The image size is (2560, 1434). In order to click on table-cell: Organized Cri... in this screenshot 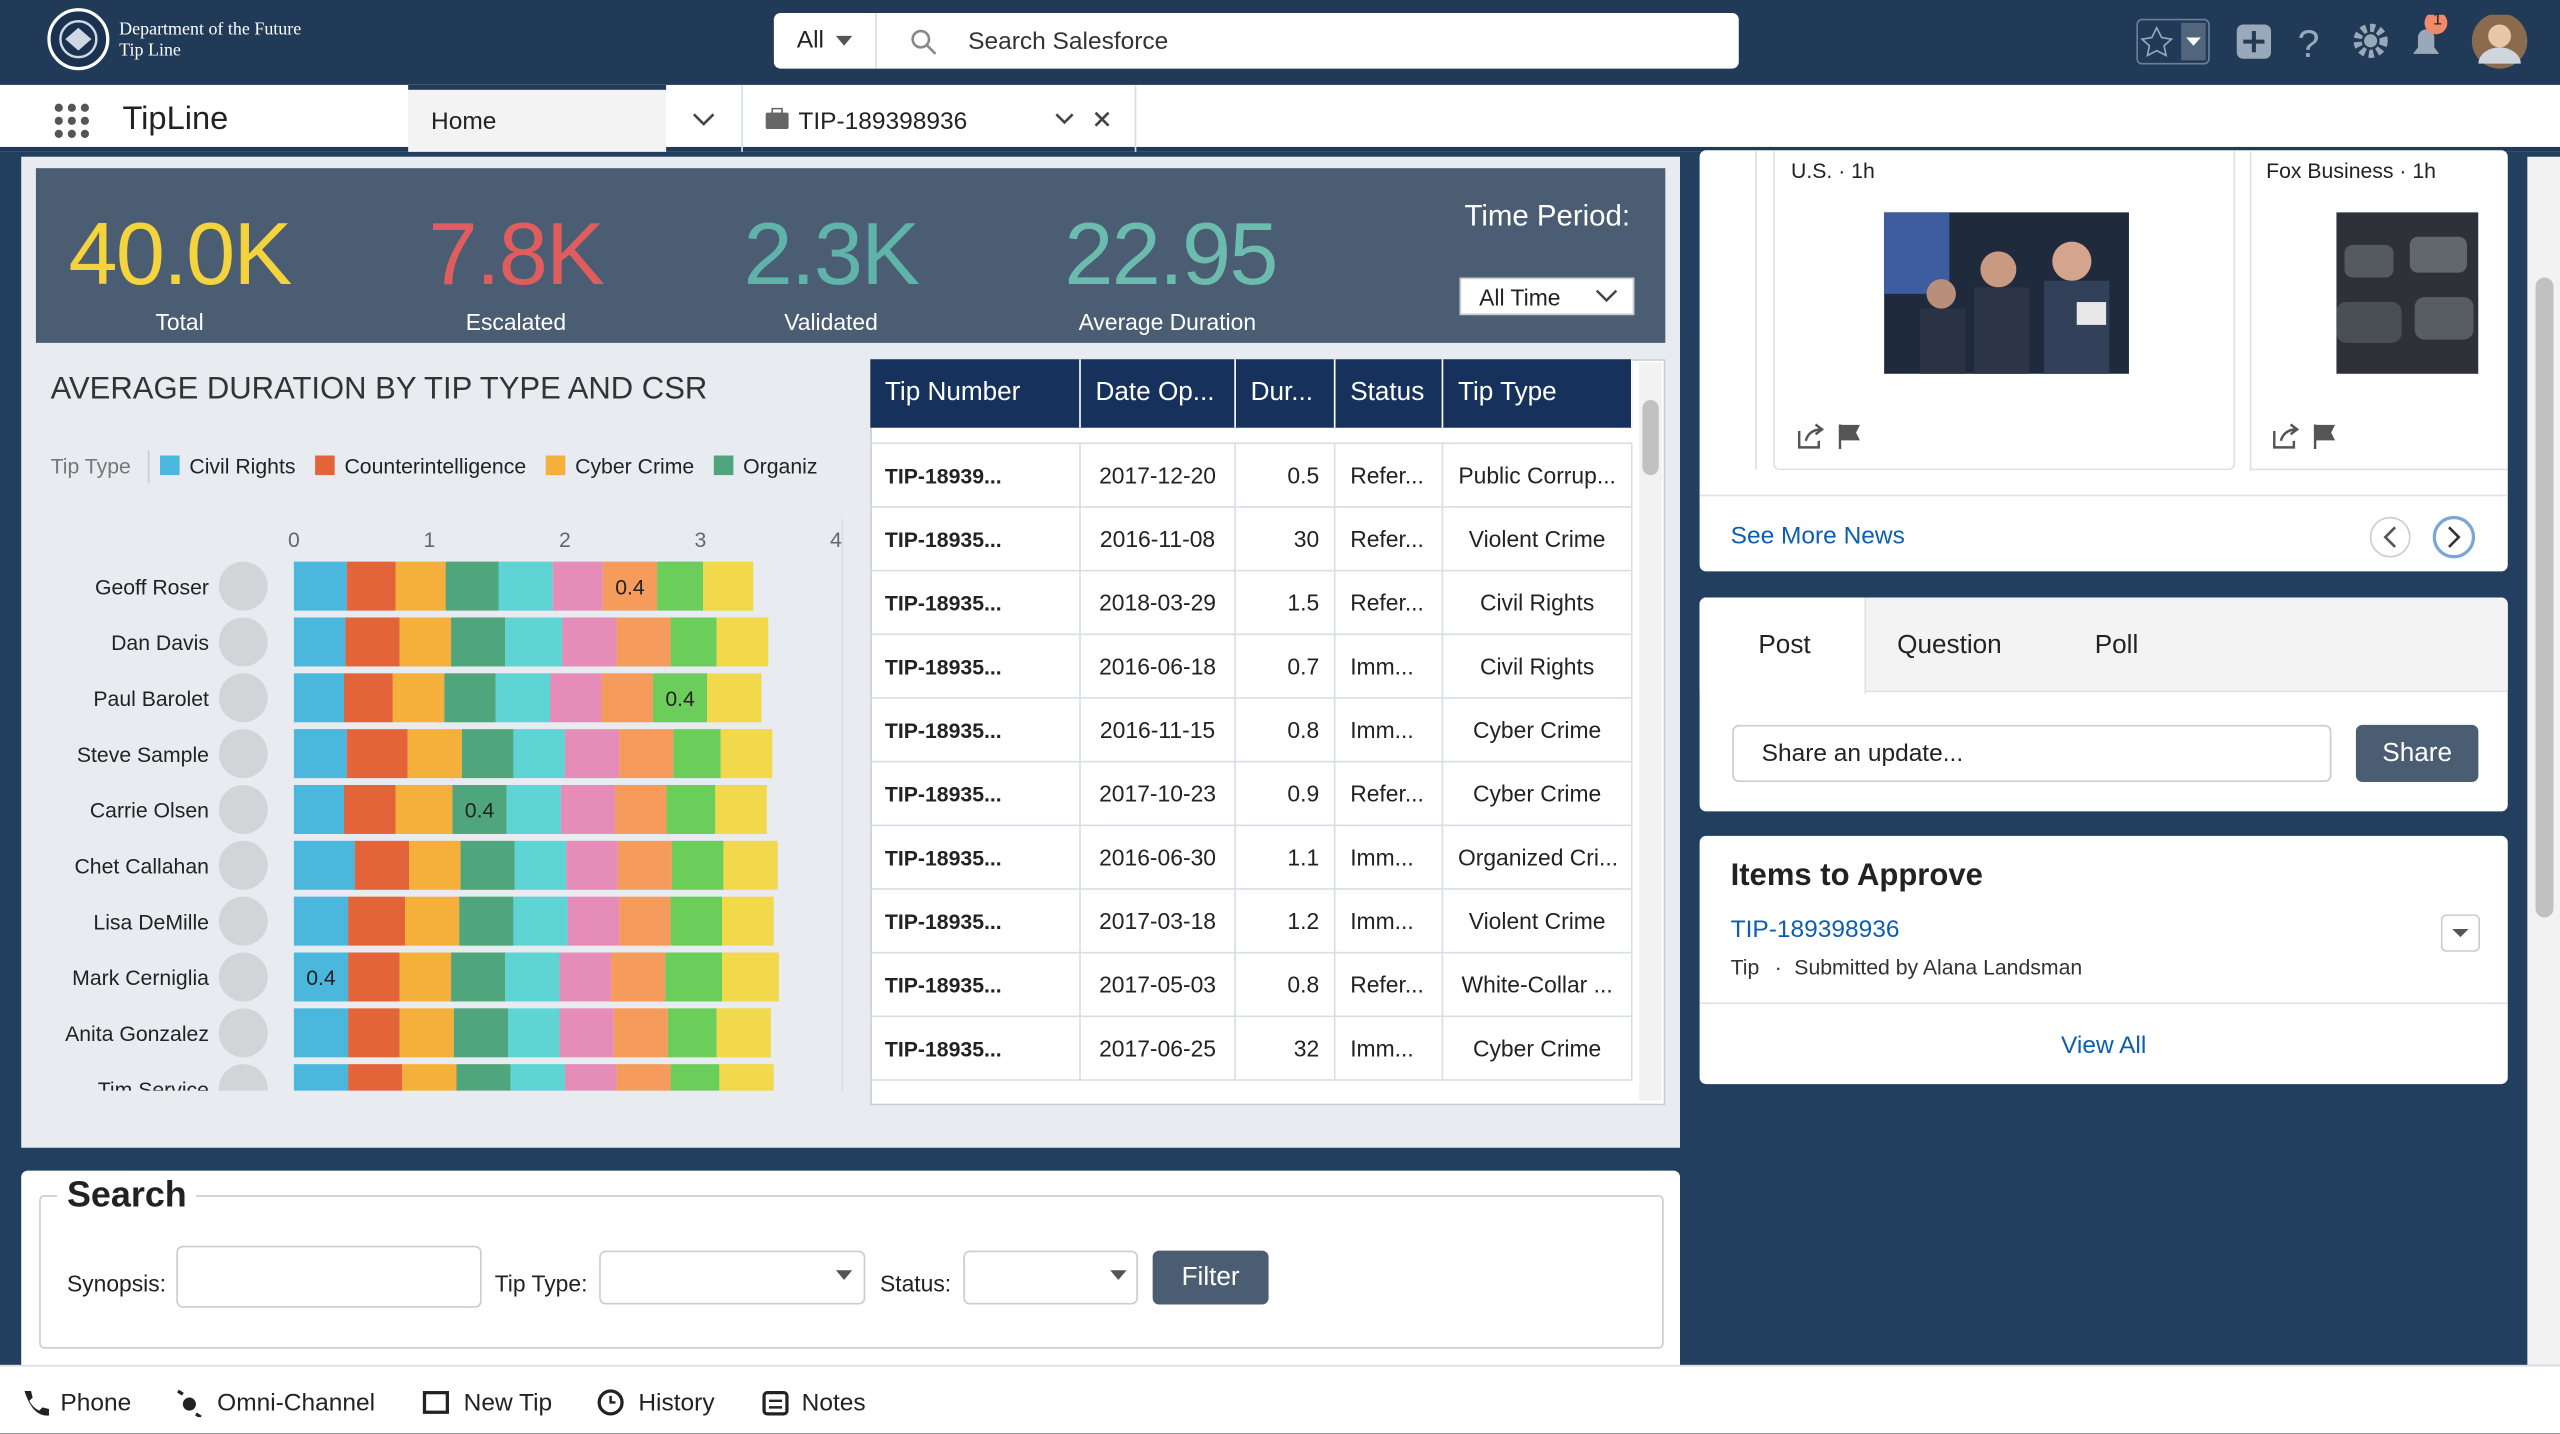, I will do `click(1538, 858)`.